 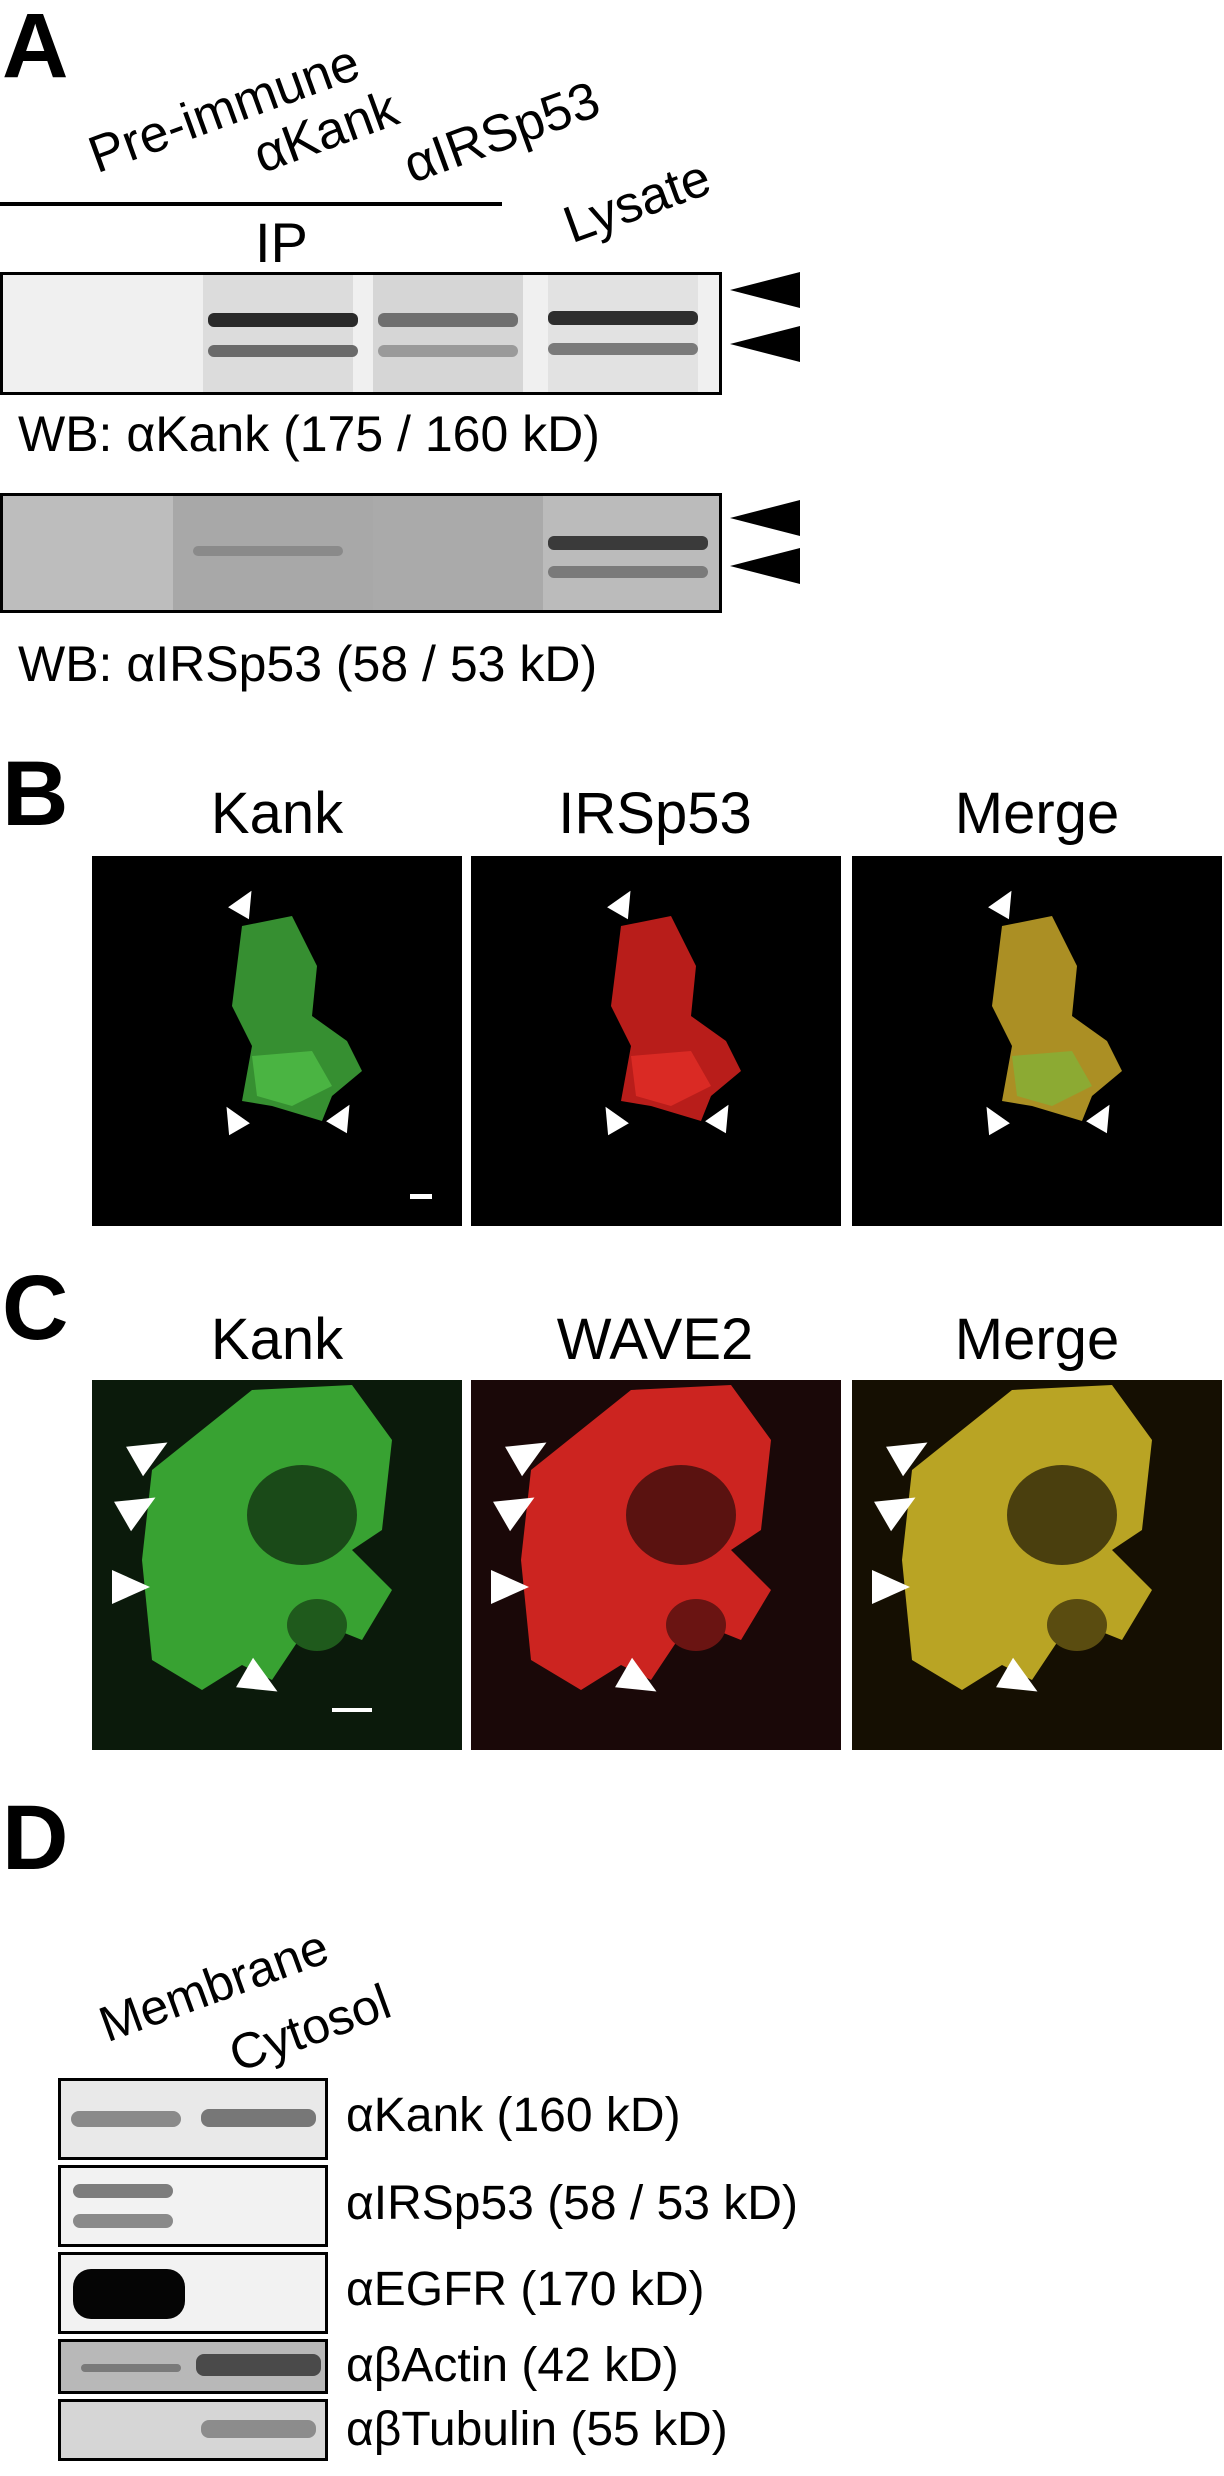 What do you see at coordinates (277, 813) in the screenshot?
I see `panel-b-col-kank: Kank` at bounding box center [277, 813].